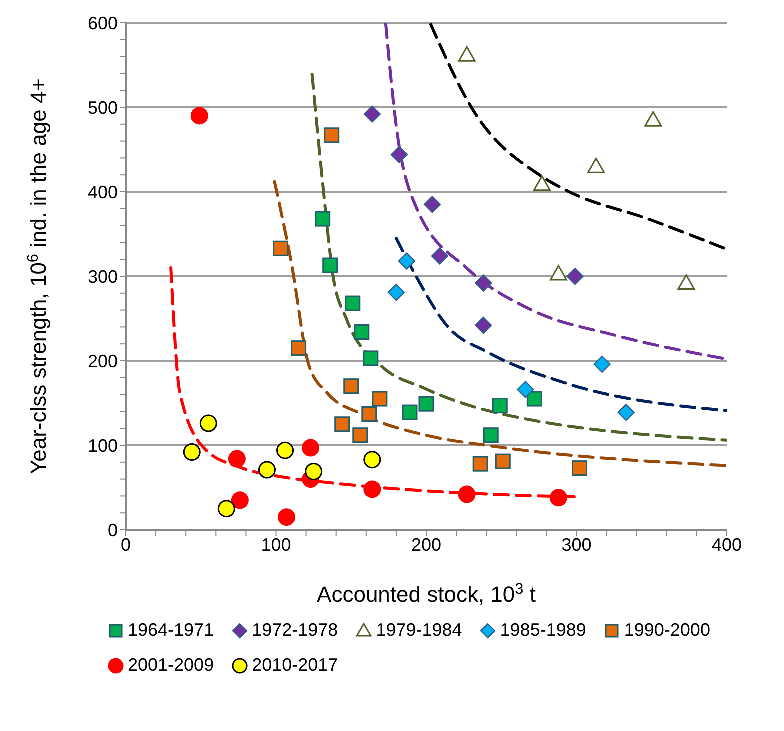 This screenshot has width=784, height=731. Describe the element at coordinates (103, 276) in the screenshot. I see `y-tick-label: 300` at that location.